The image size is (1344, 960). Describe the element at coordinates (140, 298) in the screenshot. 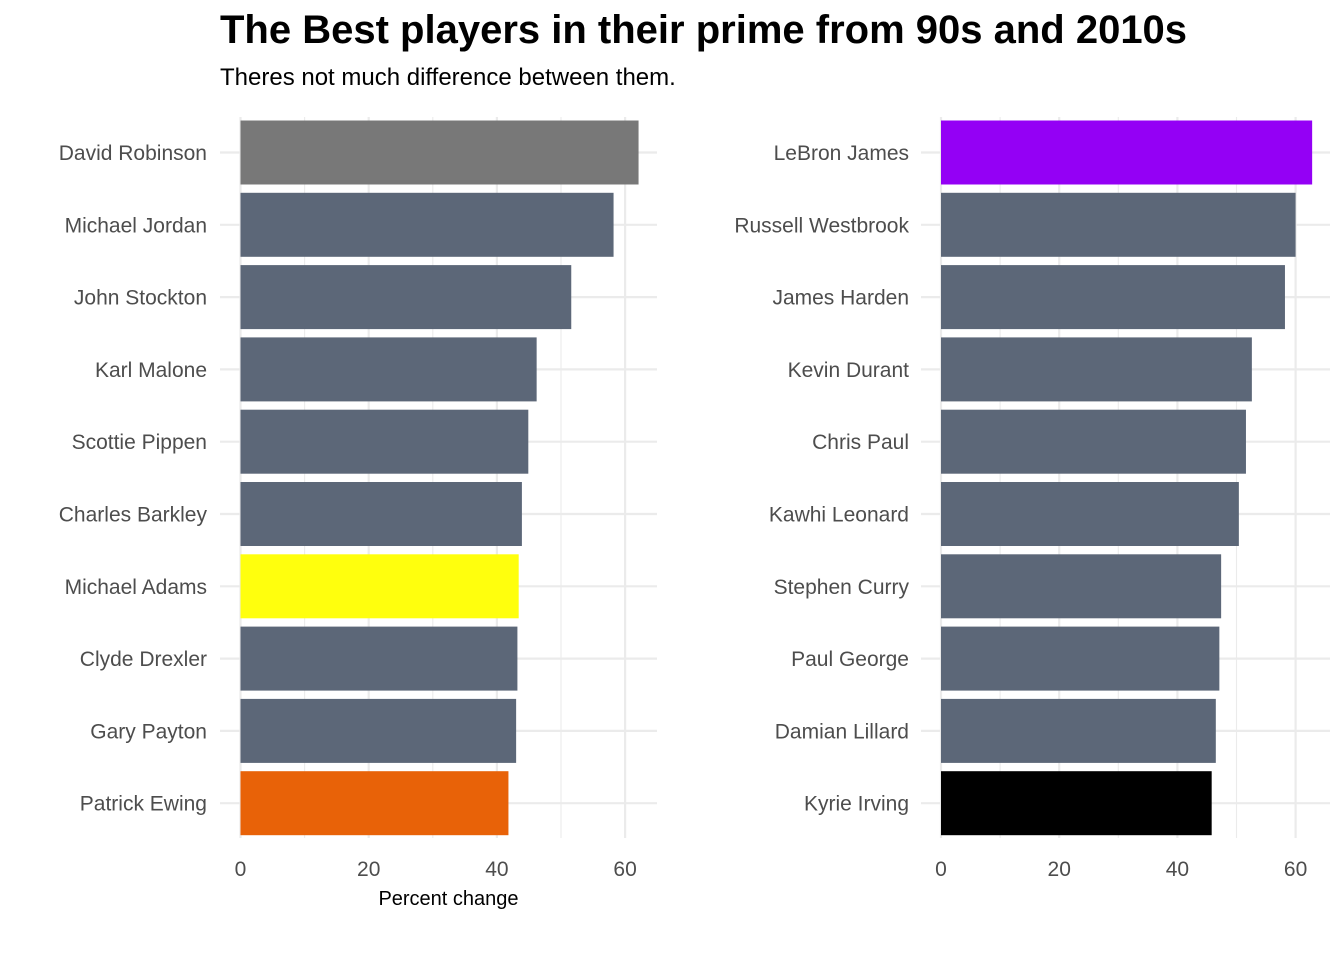

I see `y-tick-label: John Stockton` at that location.